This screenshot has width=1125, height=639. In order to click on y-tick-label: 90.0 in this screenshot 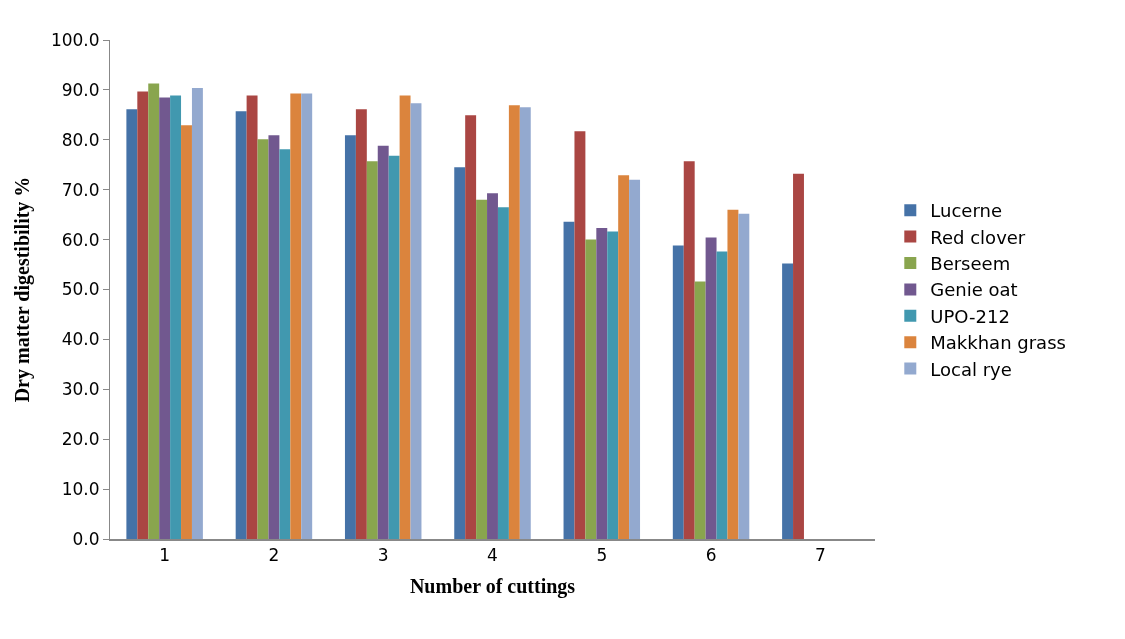, I will do `click(80, 89)`.